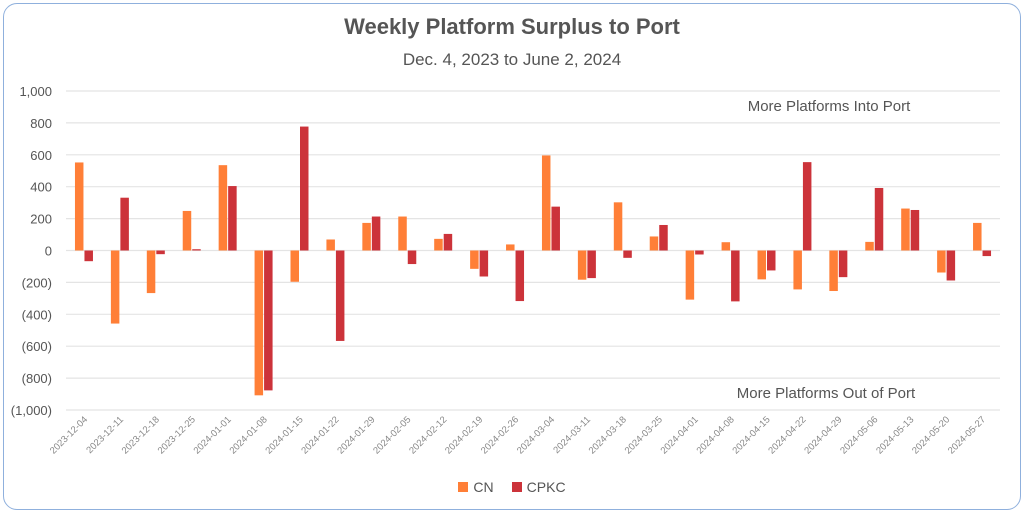 The height and width of the screenshot is (513, 1024). I want to click on legend-item-cn: CN, so click(476, 487).